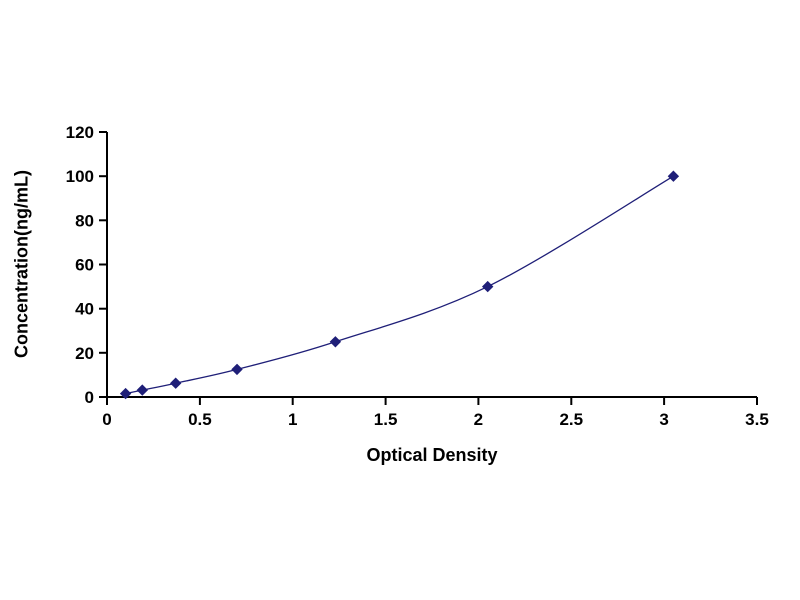 Image resolution: width=800 pixels, height=600 pixels. I want to click on x-tick-label: 0, so click(106, 419).